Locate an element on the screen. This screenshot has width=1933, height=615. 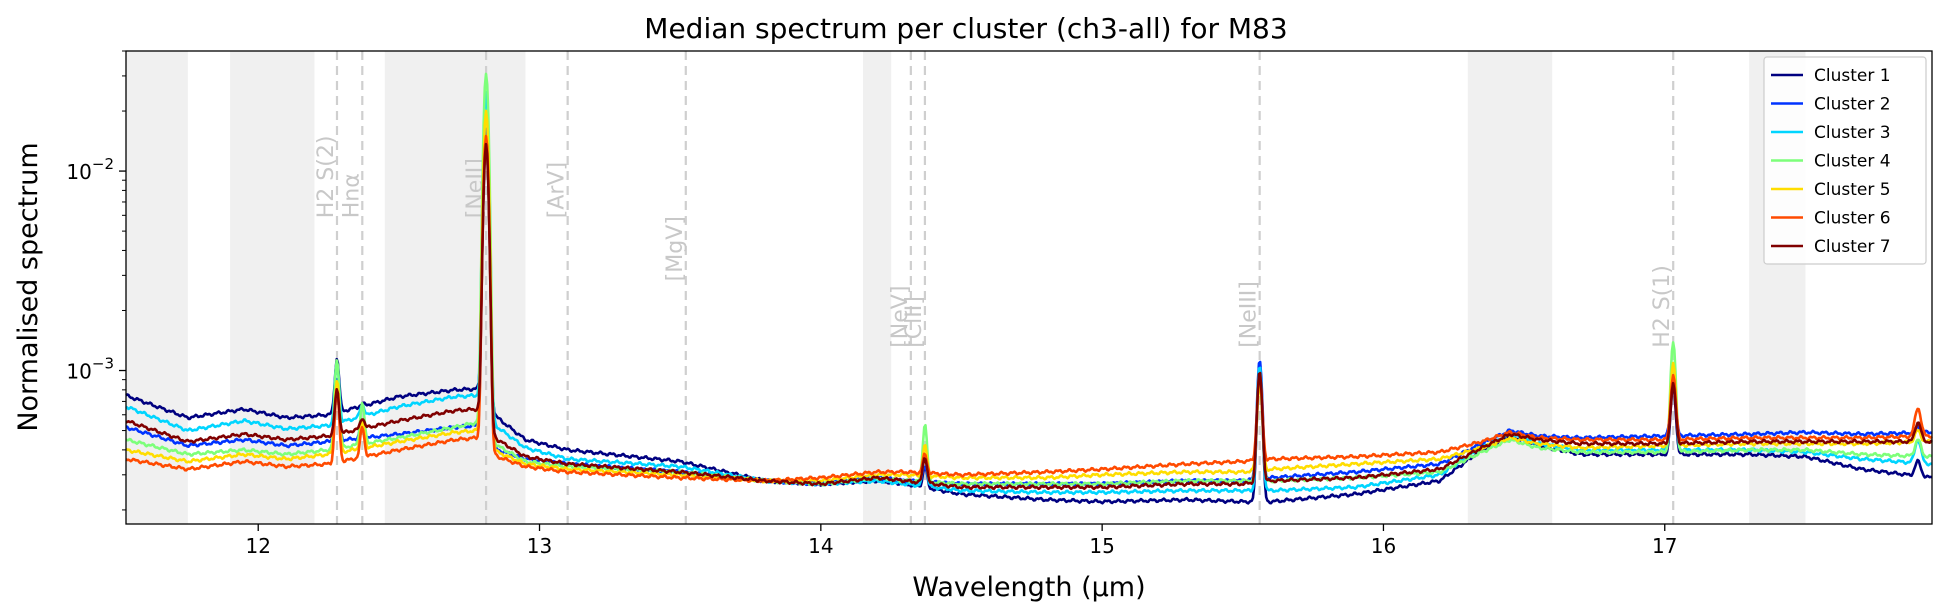
x-tick-label: 16 is located at coordinates (1383, 546).